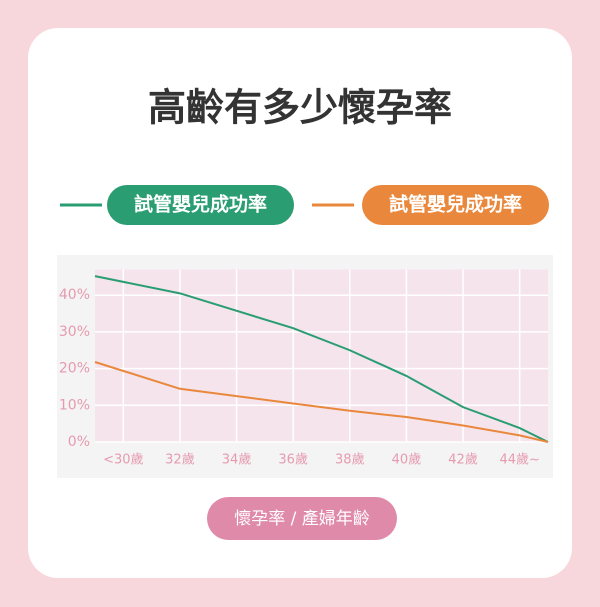 The height and width of the screenshot is (607, 600). I want to click on axis-label: 懷孕率 / 產婦年齡, so click(302, 519).